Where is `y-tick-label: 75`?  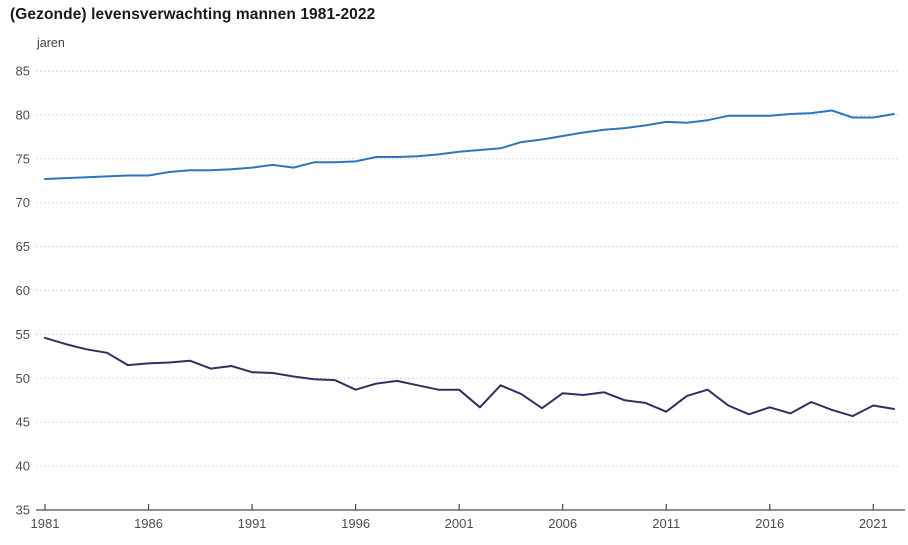 y-tick-label: 75 is located at coordinates (23, 158).